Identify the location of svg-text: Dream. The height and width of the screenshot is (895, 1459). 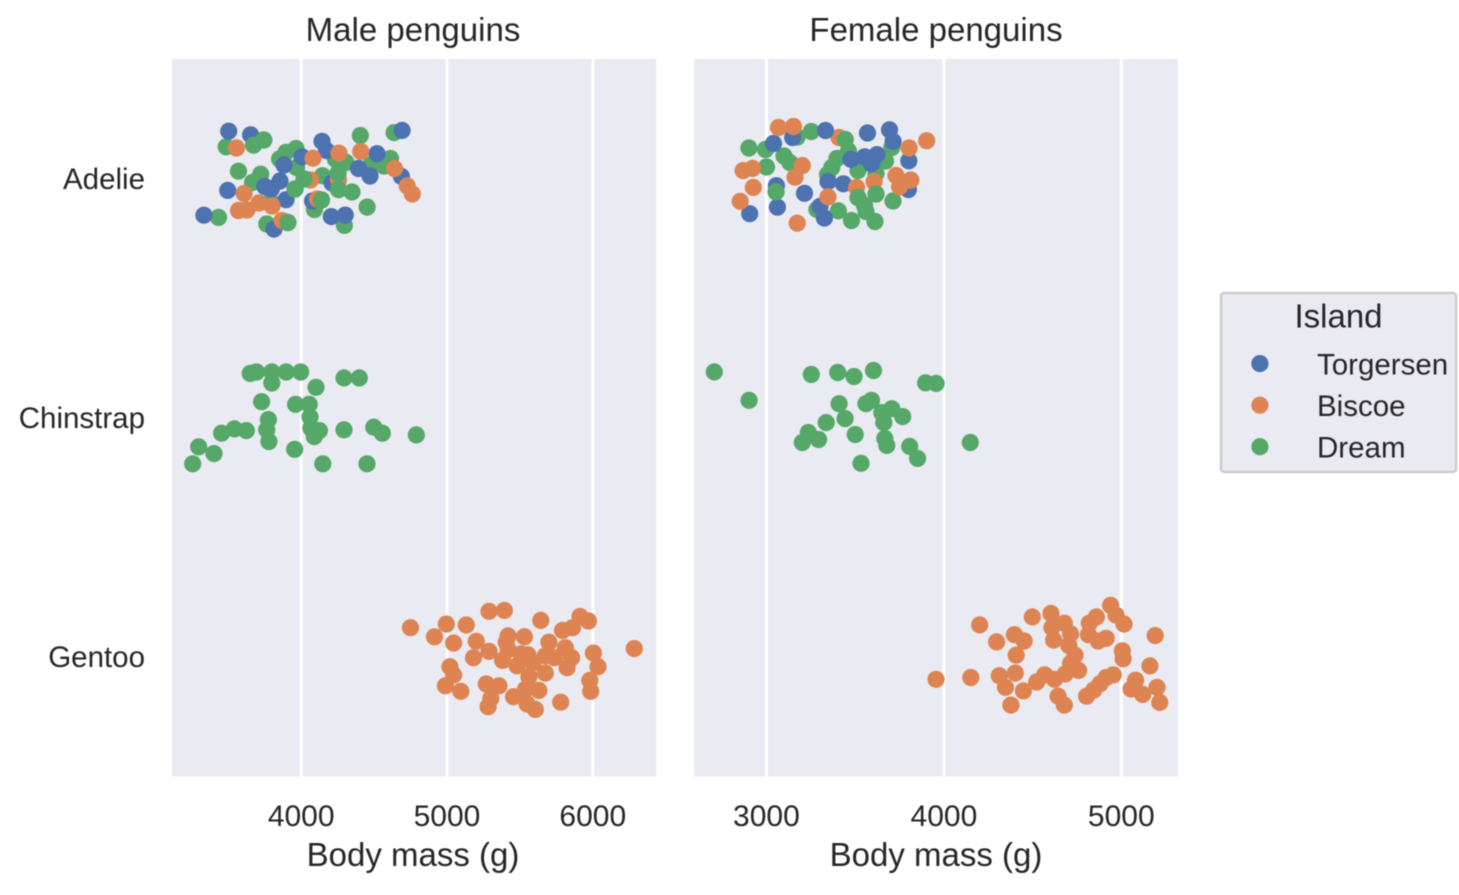
(1361, 448).